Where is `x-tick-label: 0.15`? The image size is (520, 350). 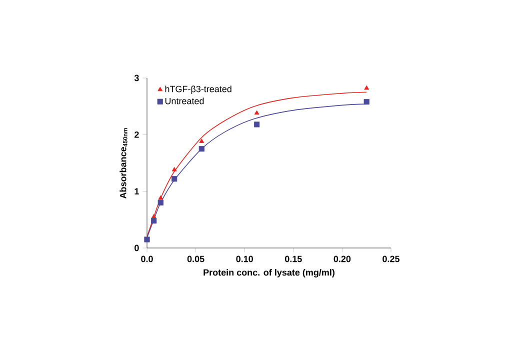 x-tick-label: 0.15 is located at coordinates (293, 259).